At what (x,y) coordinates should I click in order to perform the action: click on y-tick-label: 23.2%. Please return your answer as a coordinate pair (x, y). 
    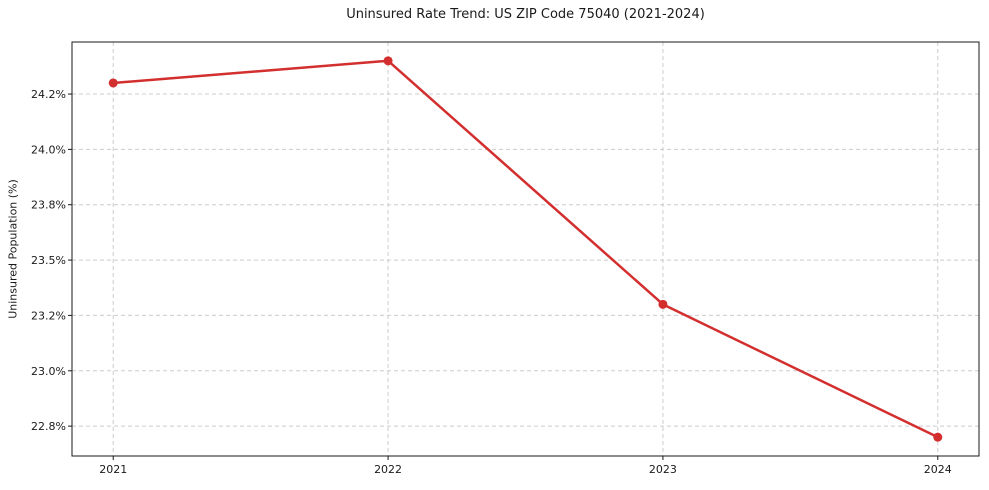
    Looking at the image, I should click on (48, 315).